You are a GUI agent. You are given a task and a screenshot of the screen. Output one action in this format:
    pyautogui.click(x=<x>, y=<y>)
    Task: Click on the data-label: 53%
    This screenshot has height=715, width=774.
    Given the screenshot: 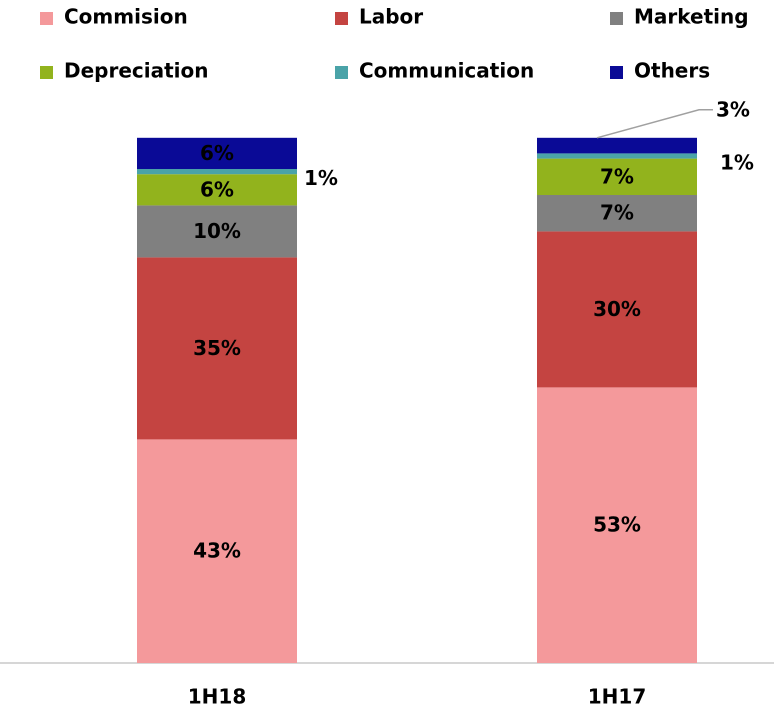 What is the action you would take?
    pyautogui.click(x=617, y=525)
    